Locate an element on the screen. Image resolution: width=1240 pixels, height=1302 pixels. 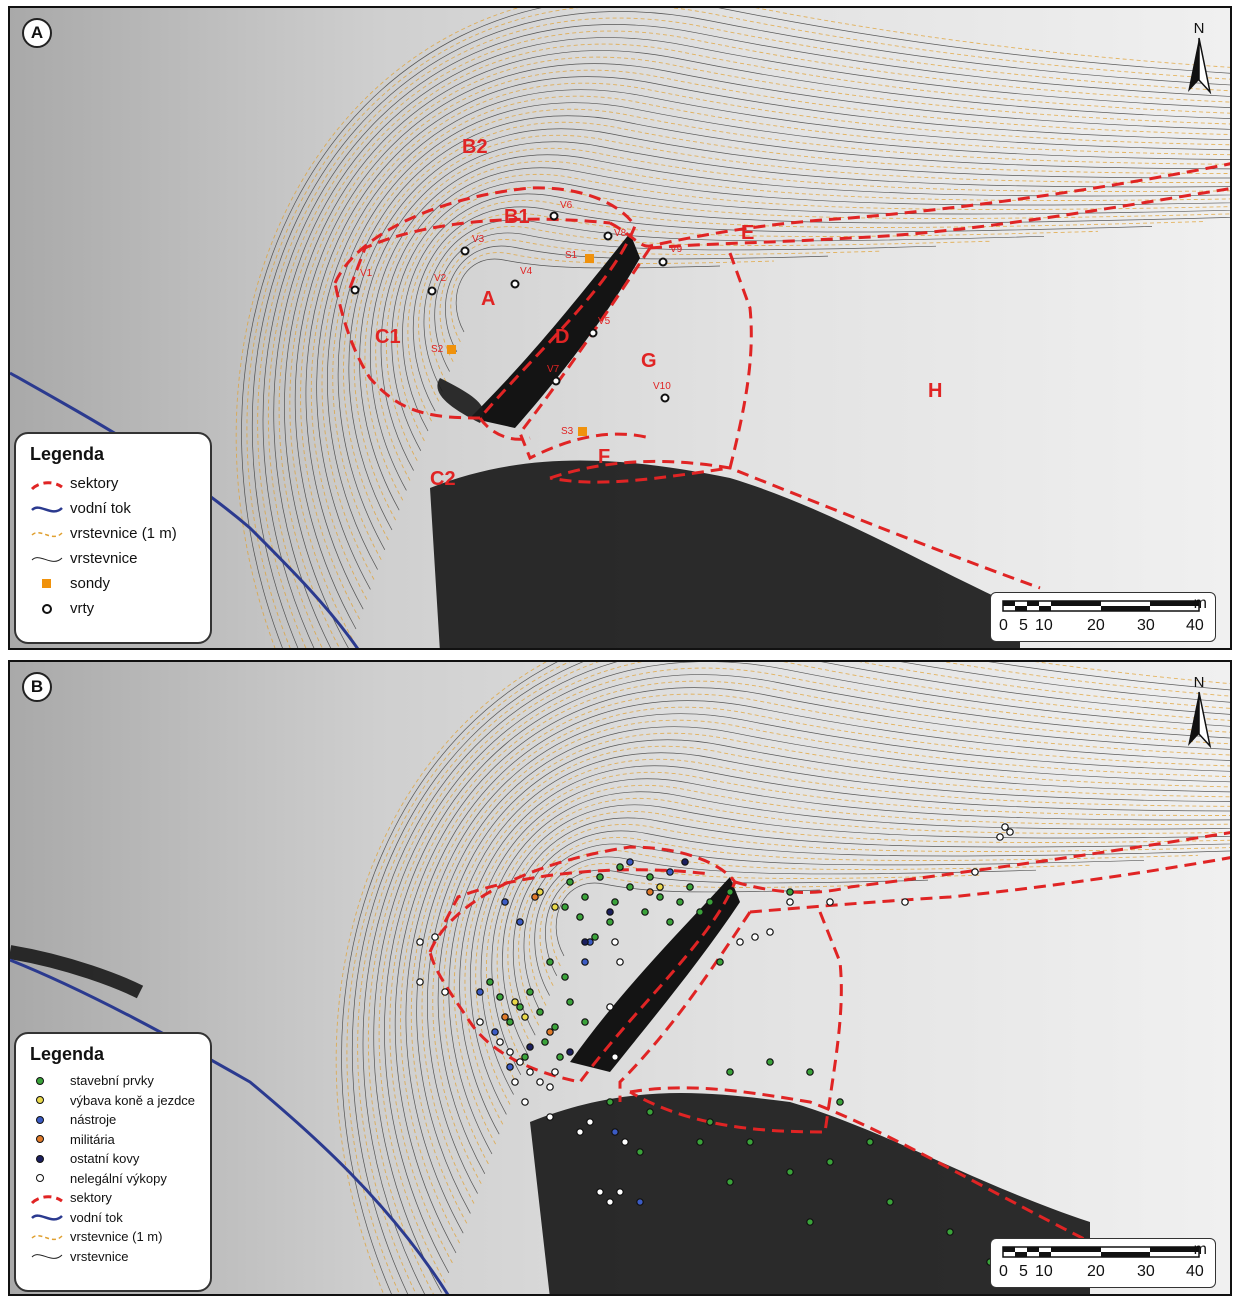
panel-badge: A is located at coordinates (37, 33).